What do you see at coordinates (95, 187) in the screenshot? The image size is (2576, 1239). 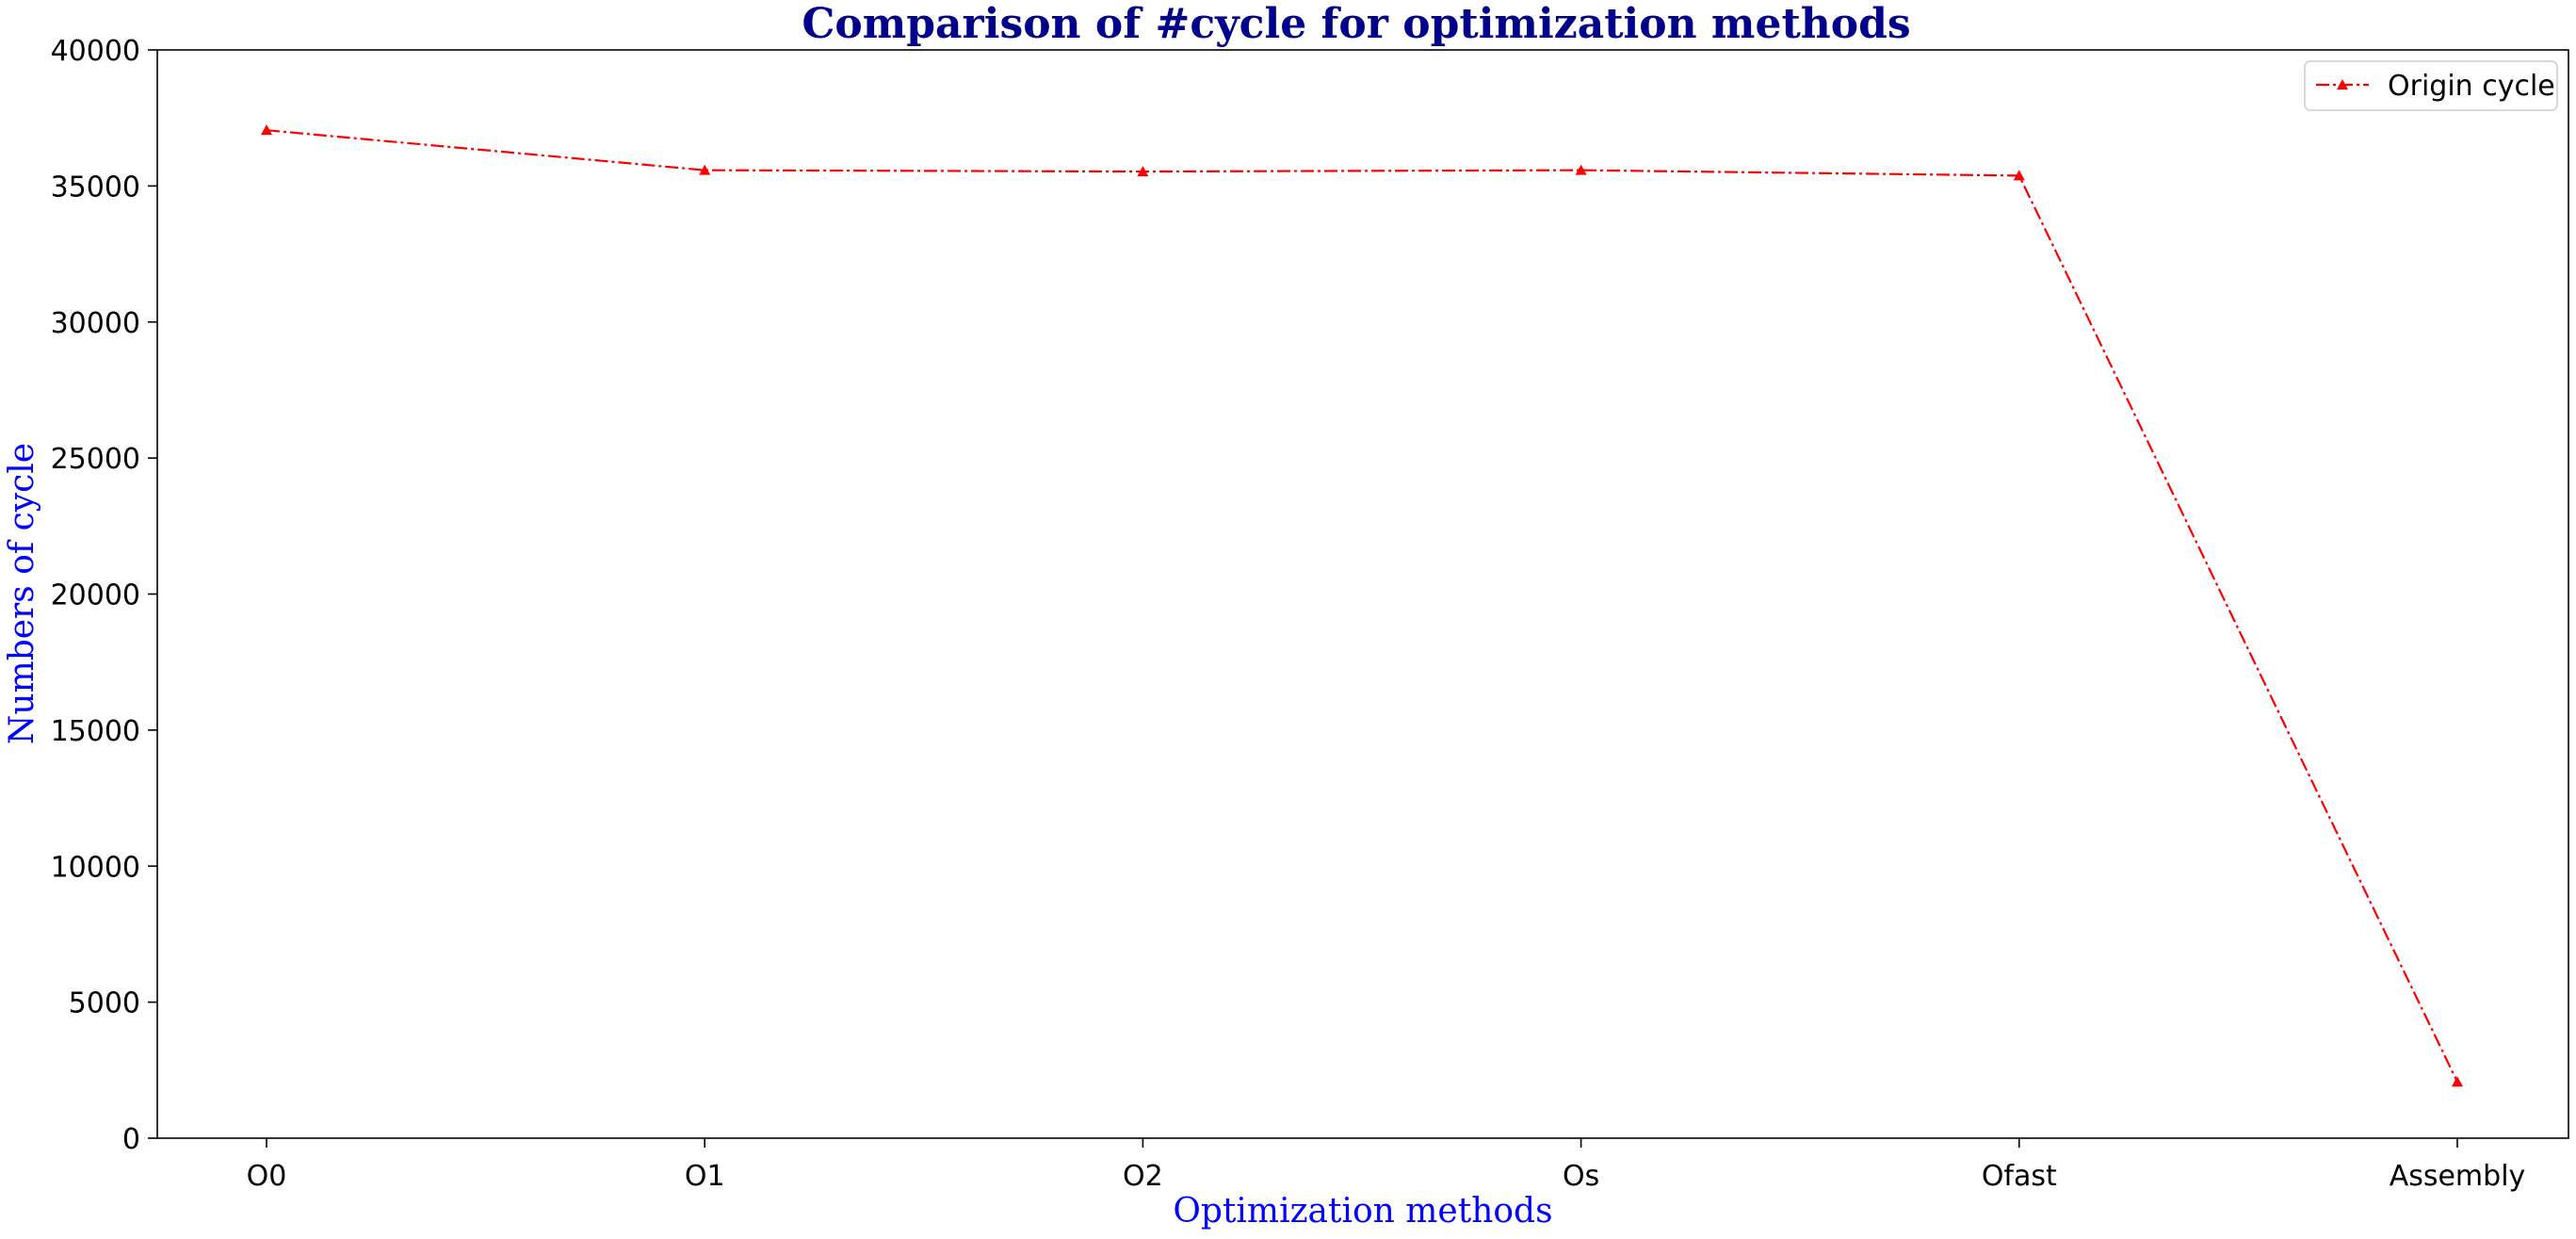 I see `y-tick-label: 35000` at bounding box center [95, 187].